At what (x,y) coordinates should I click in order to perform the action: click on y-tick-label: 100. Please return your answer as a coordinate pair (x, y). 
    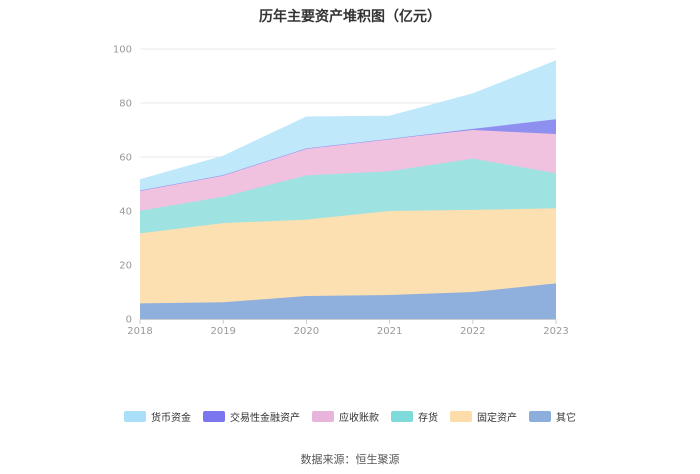
    Looking at the image, I should click on (122, 50).